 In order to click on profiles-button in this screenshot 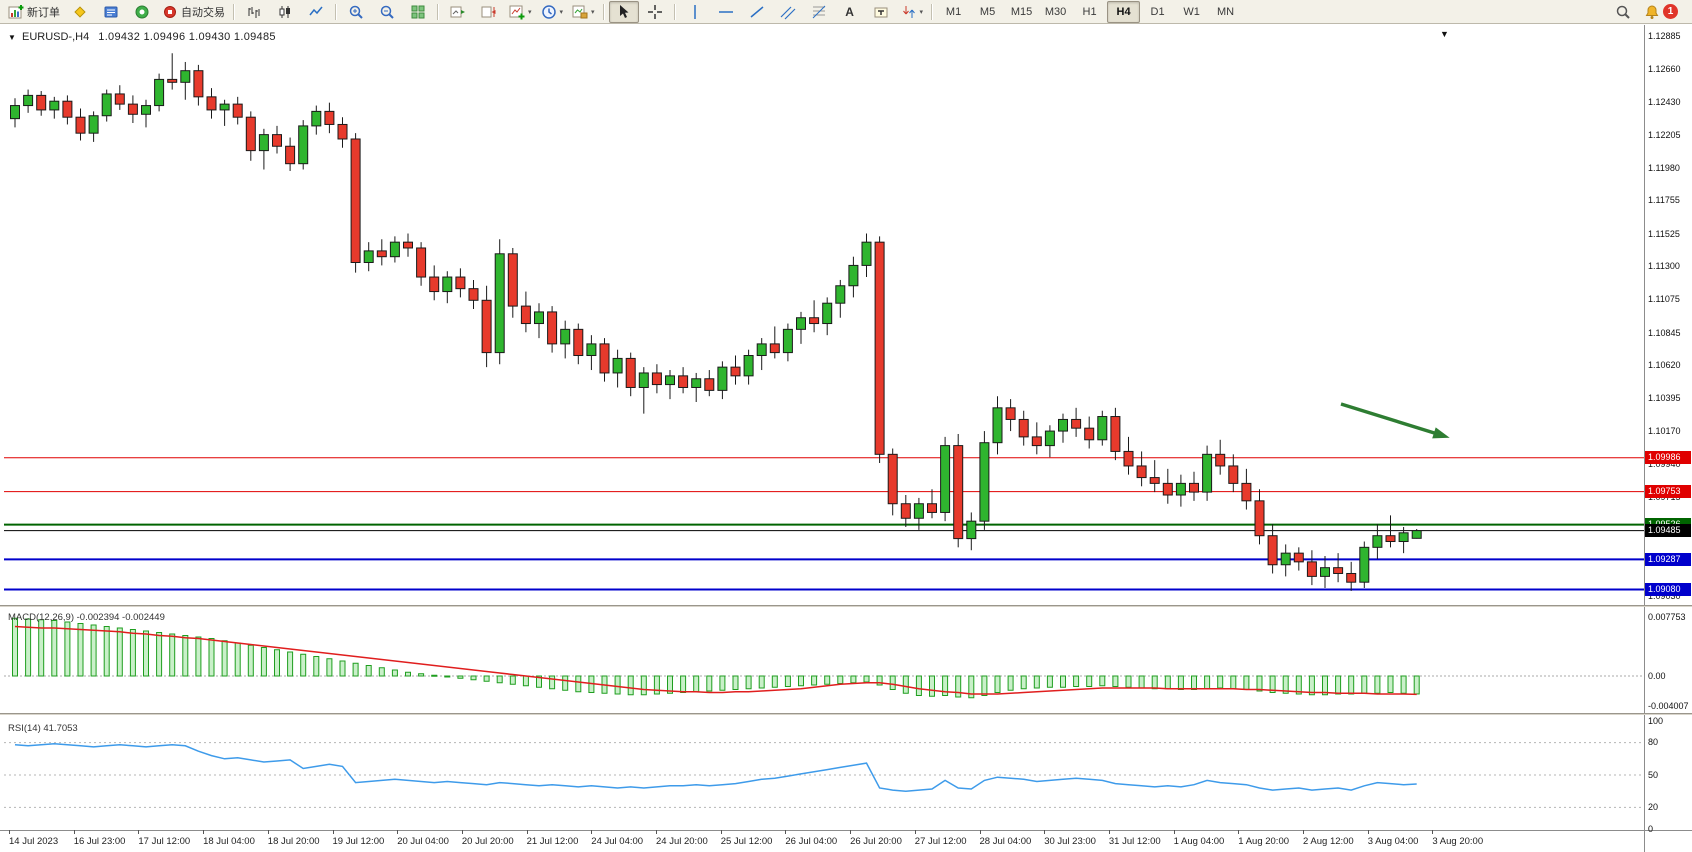, I will do `click(111, 12)`.